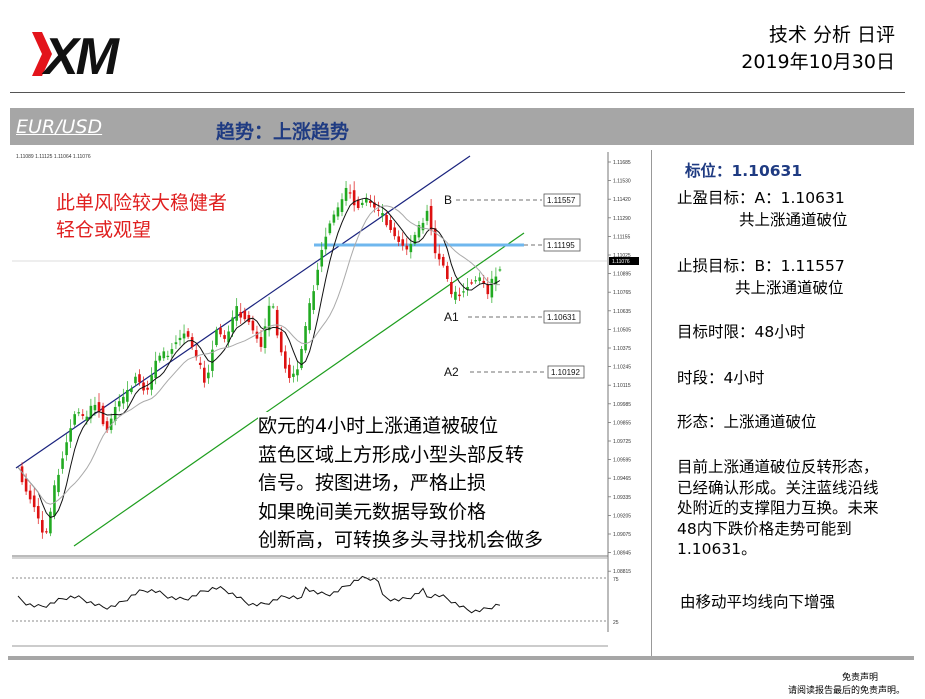  Describe the element at coordinates (622, 219) in the screenshot. I see `price-tick-label: 1.11290` at that location.